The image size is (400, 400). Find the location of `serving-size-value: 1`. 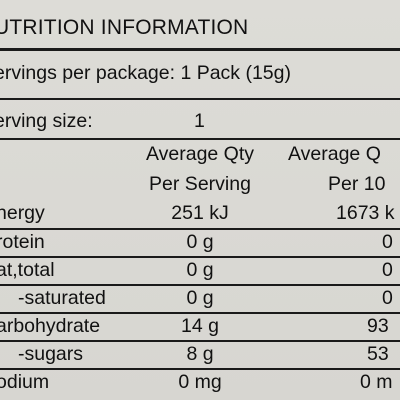

serving-size-value: 1 is located at coordinates (199, 121).